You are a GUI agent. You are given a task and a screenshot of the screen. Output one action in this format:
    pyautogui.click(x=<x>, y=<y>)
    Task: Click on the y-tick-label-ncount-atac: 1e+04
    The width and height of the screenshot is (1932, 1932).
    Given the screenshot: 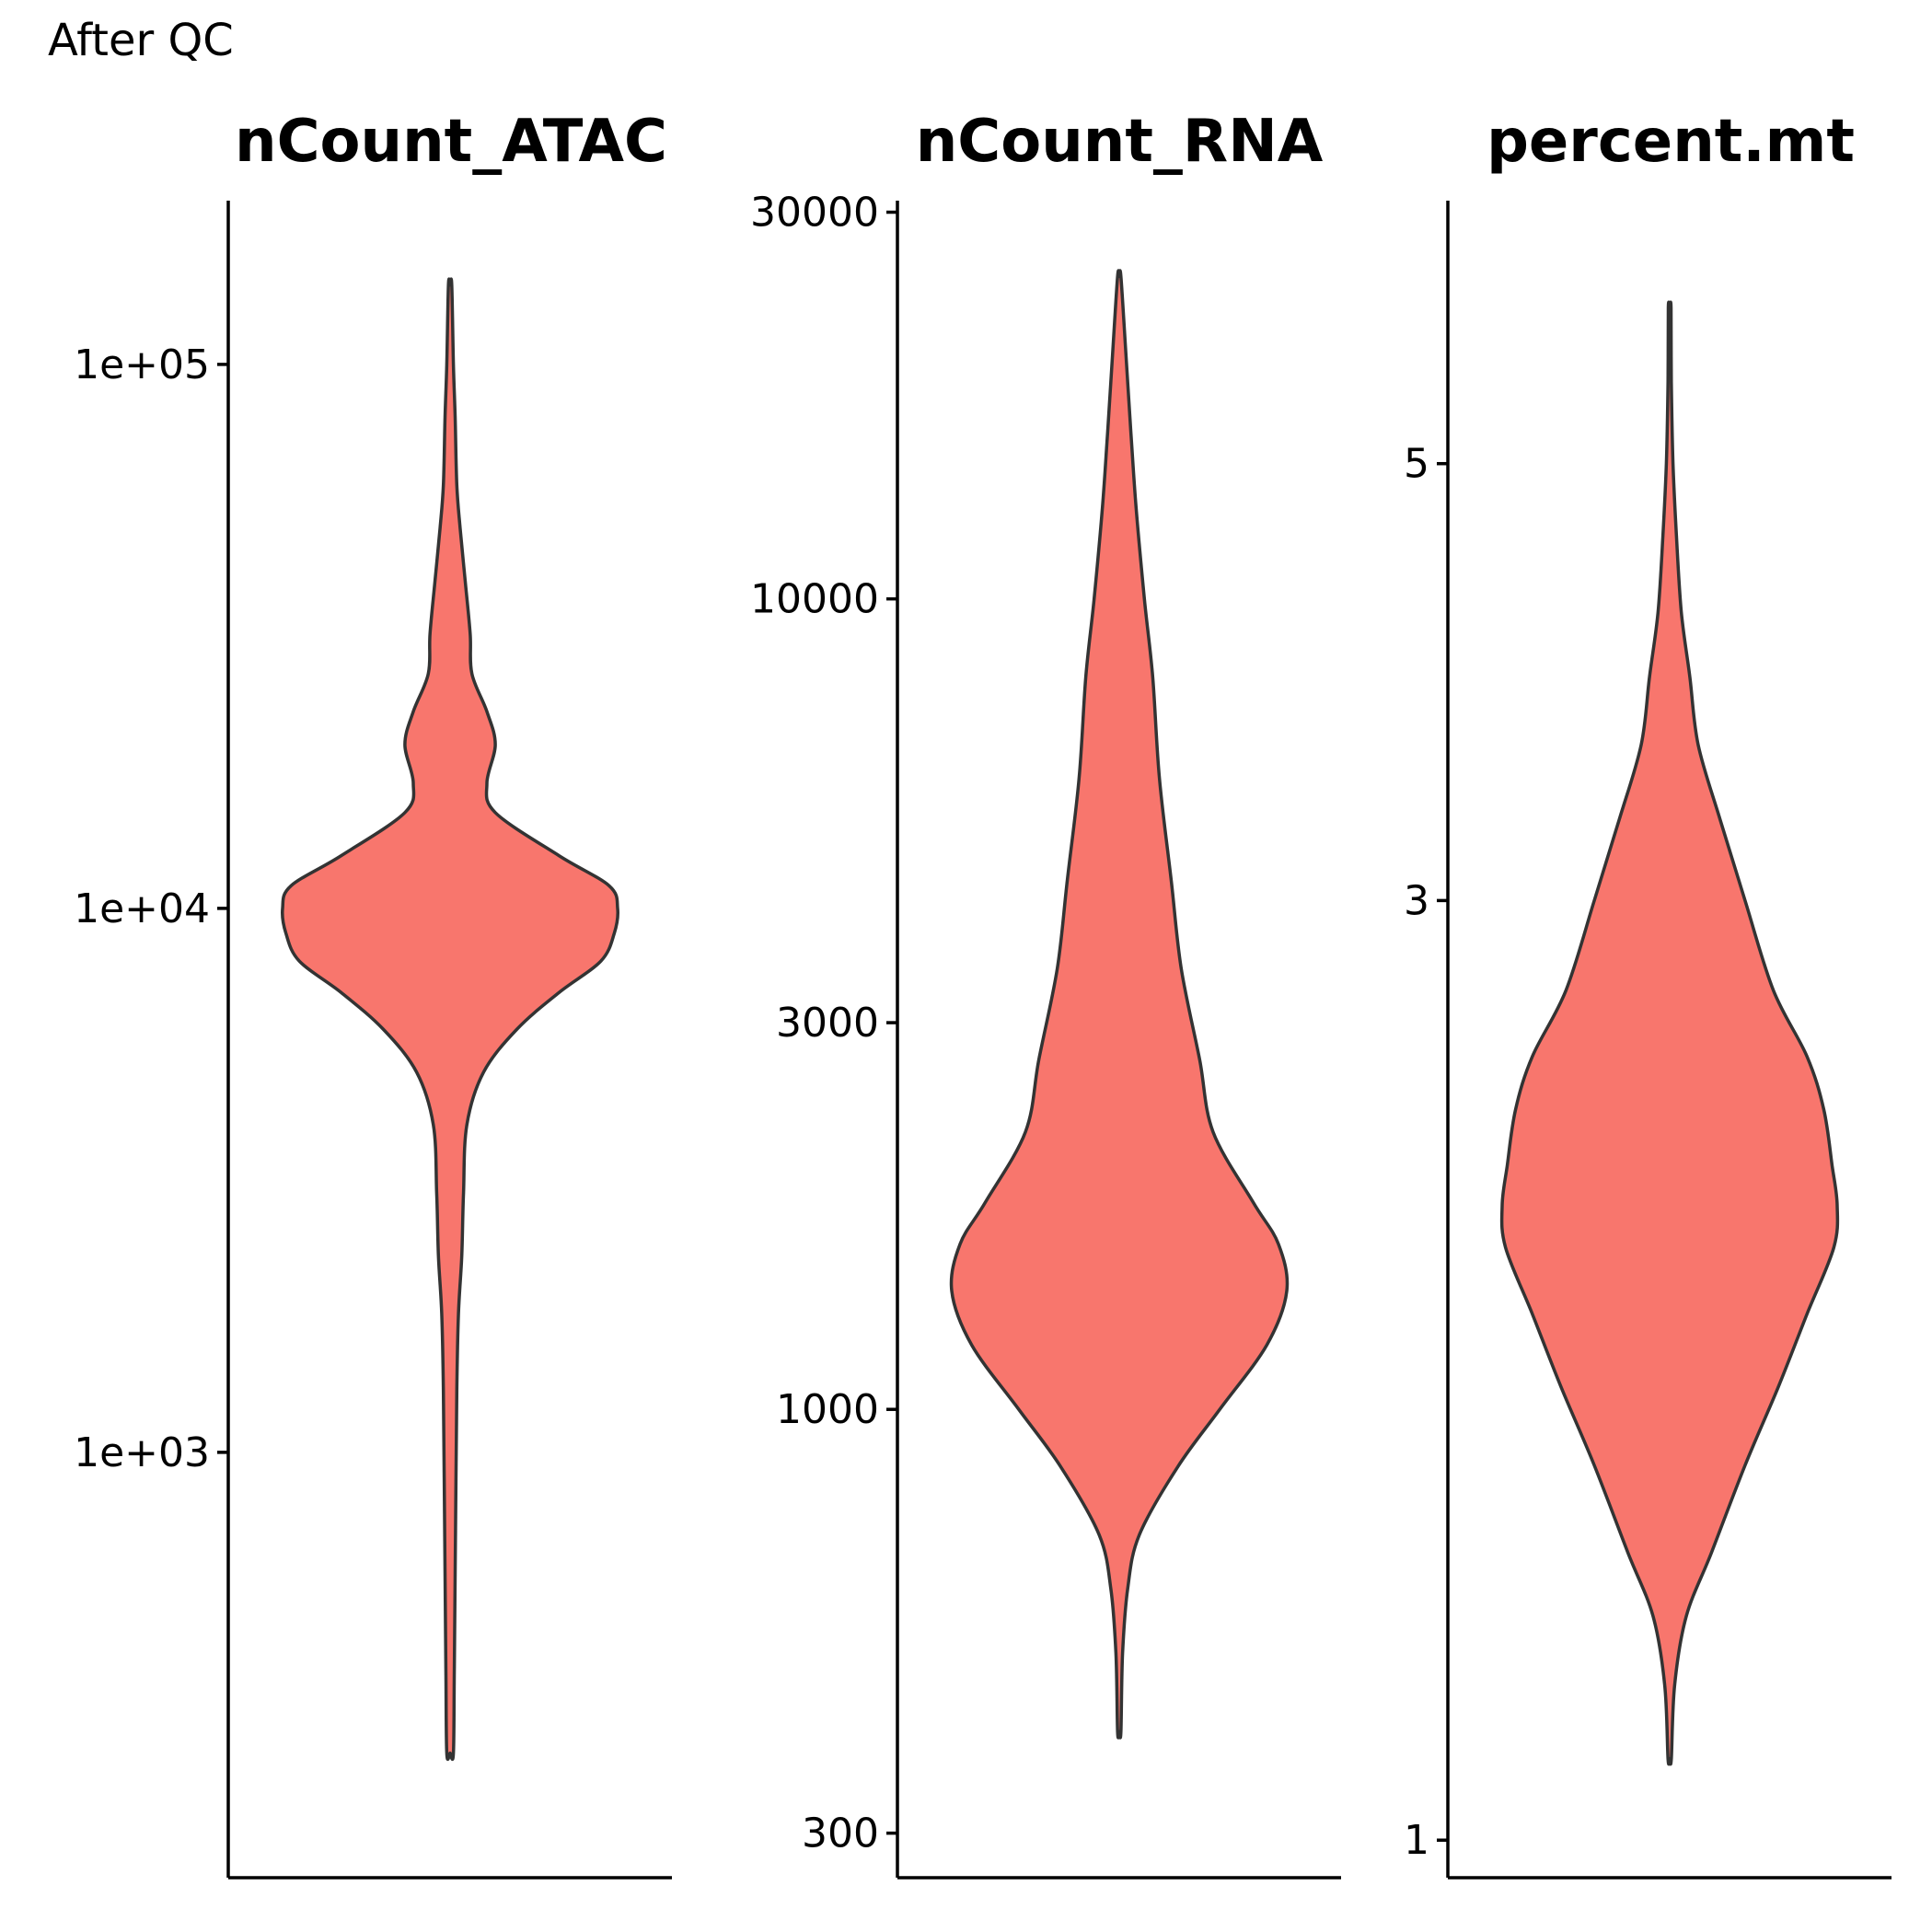 What is the action you would take?
    pyautogui.click(x=142, y=909)
    